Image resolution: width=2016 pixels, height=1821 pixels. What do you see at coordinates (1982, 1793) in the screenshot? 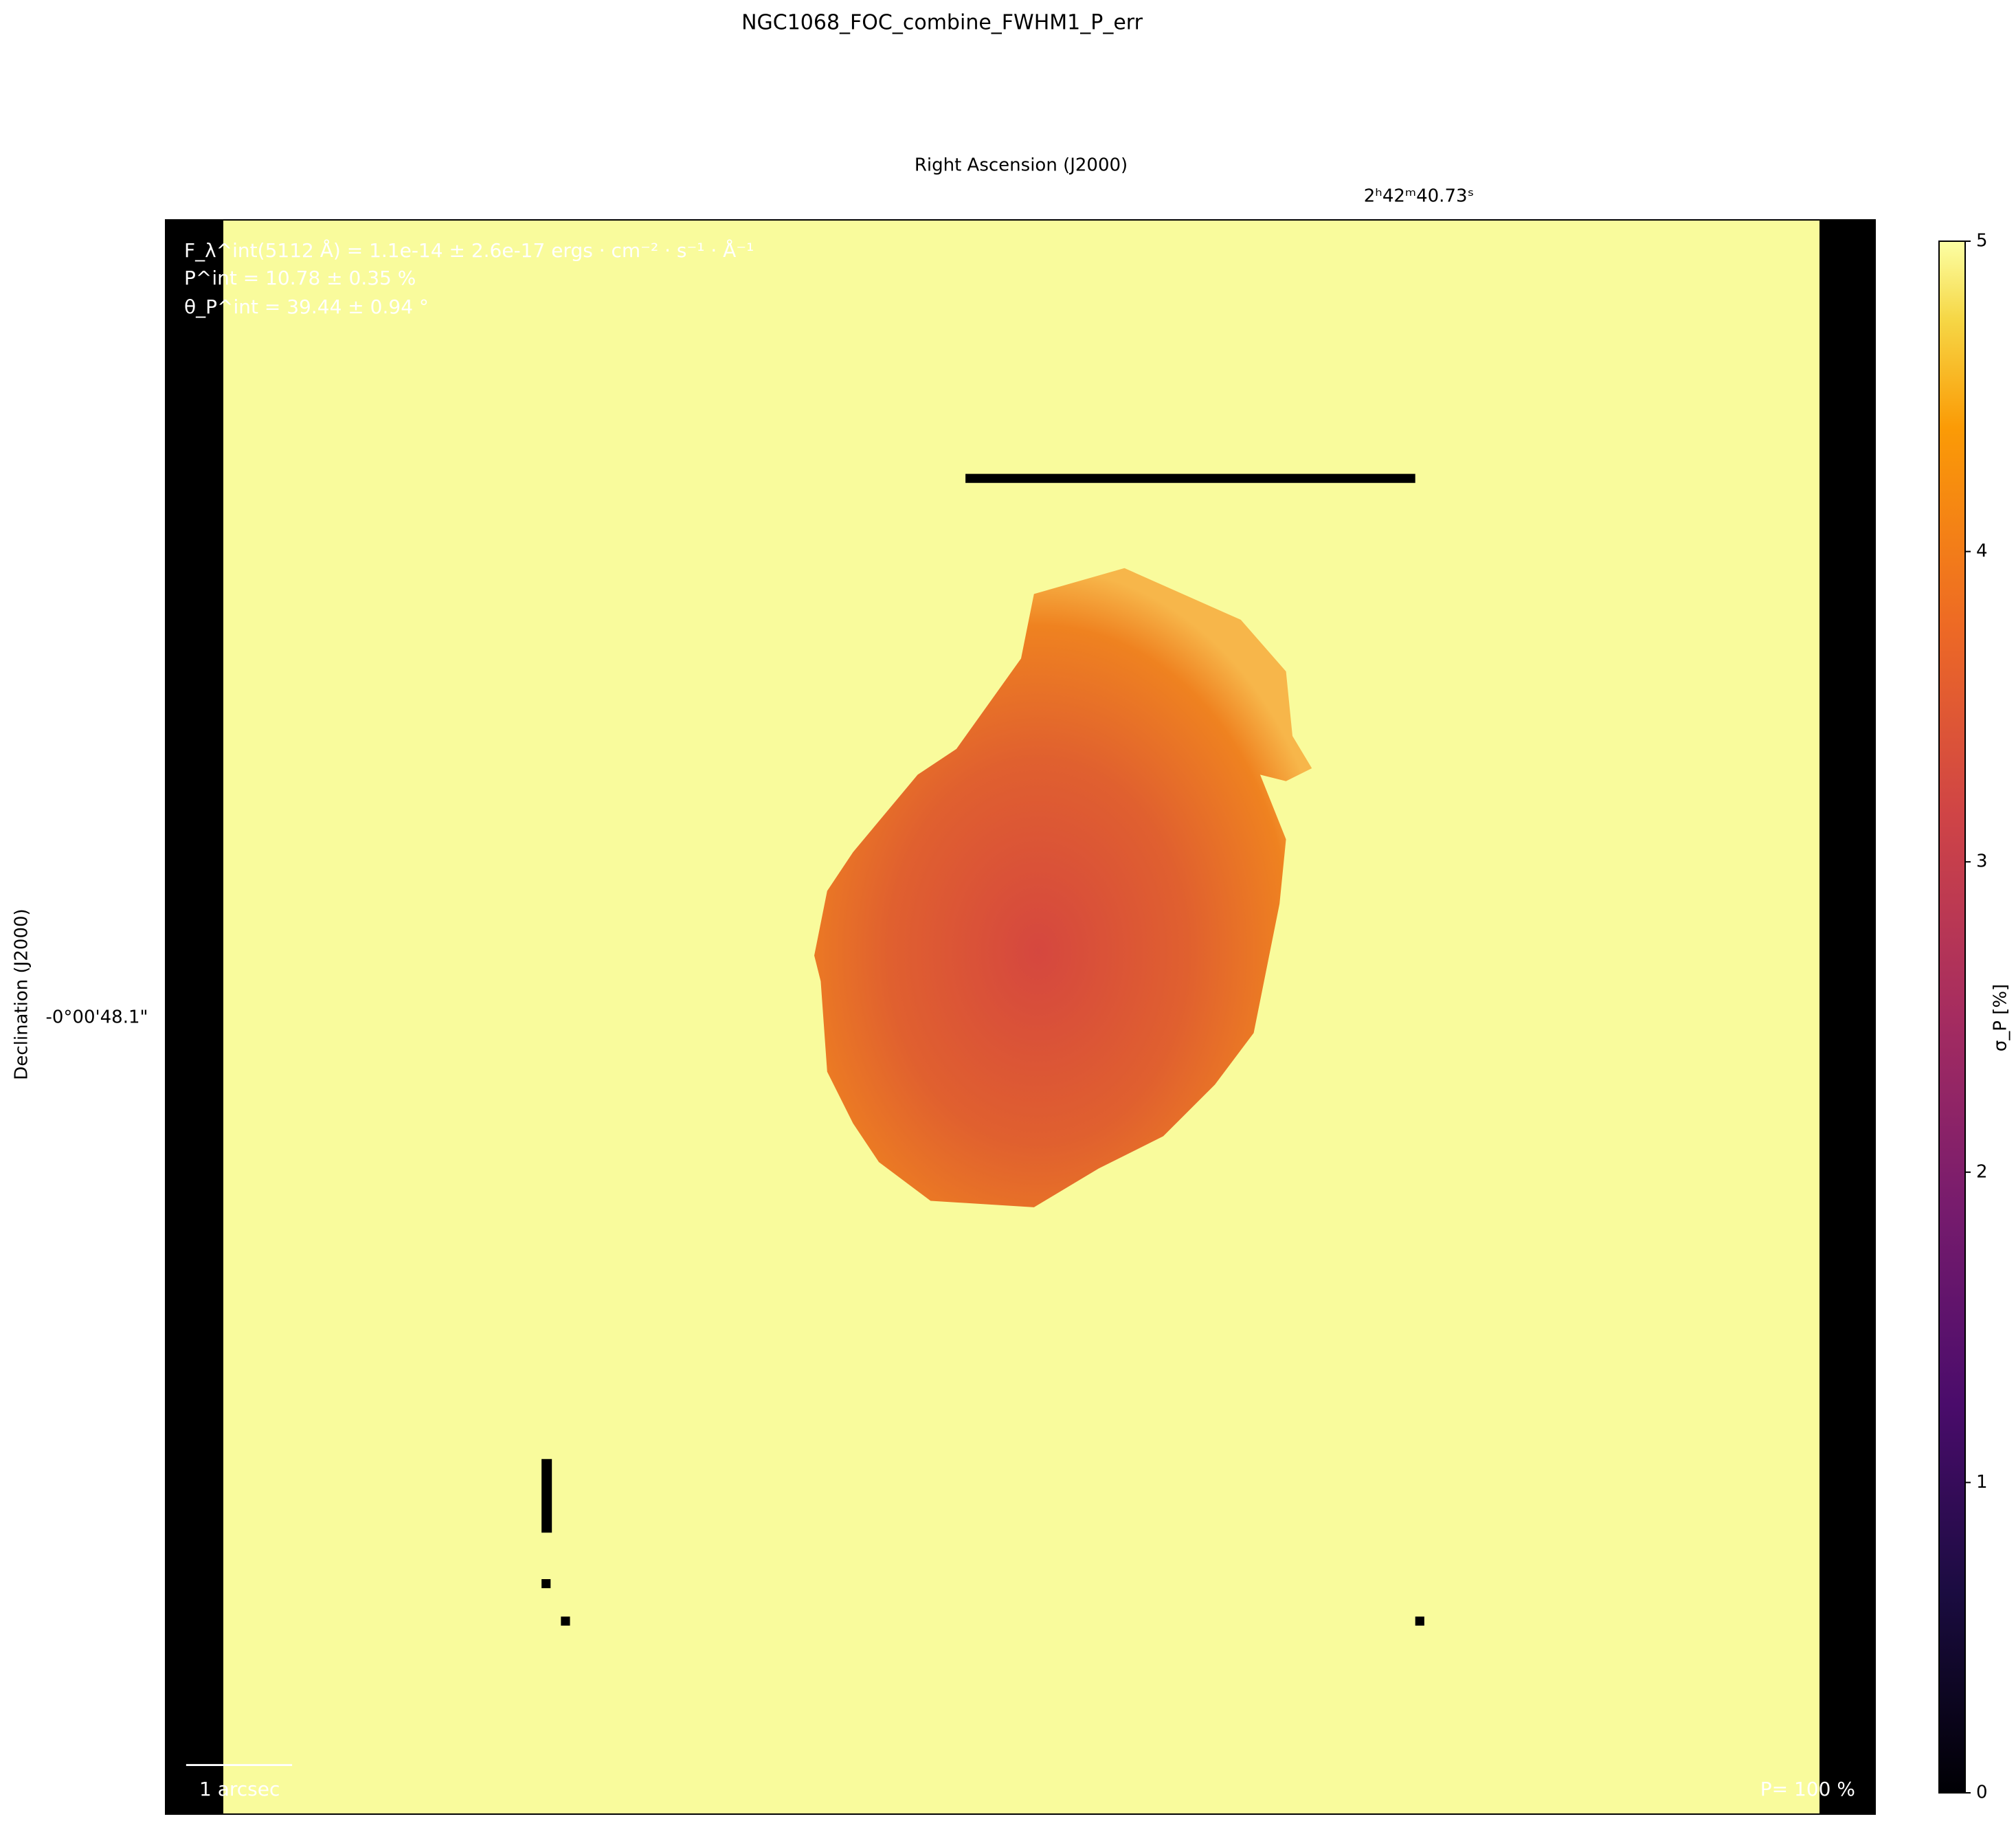
I see `colorbar-tick-label: 0` at bounding box center [1982, 1793].